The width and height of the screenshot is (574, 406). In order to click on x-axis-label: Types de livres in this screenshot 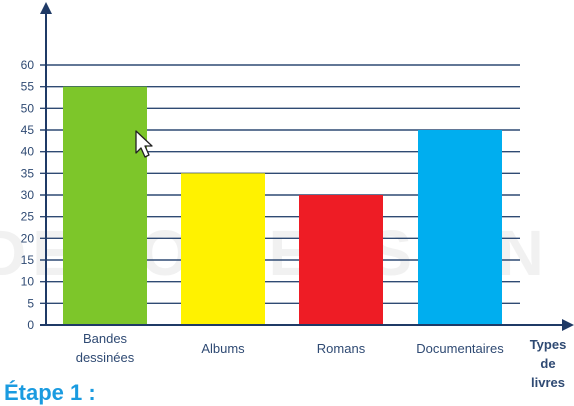, I will do `click(548, 363)`.